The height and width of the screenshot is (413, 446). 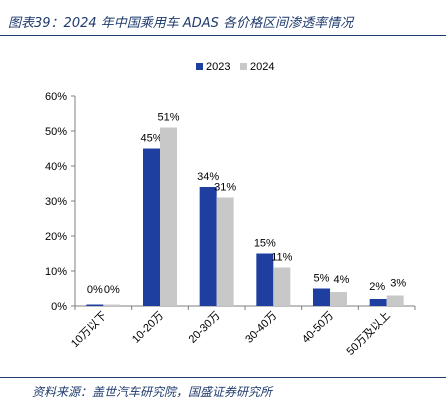 What do you see at coordinates (322, 279) in the screenshot?
I see `data-label: 5%` at bounding box center [322, 279].